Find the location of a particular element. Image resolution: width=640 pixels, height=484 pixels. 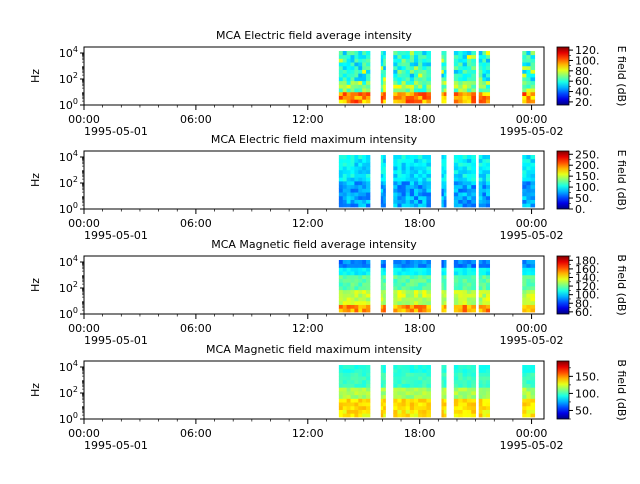

x-axis-date-end: 1995-05-02 is located at coordinates (532, 445).